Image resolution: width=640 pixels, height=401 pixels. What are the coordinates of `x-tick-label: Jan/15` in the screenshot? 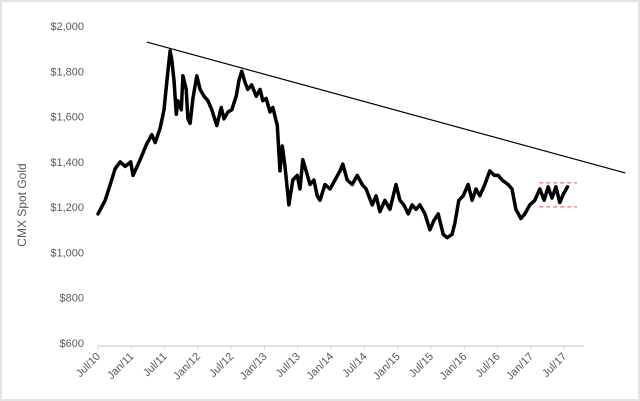 It's located at (387, 367).